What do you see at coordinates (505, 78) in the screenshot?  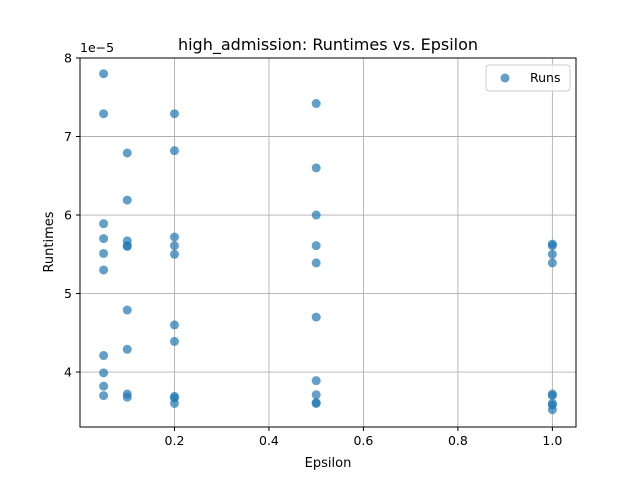 I see `legend-marker` at bounding box center [505, 78].